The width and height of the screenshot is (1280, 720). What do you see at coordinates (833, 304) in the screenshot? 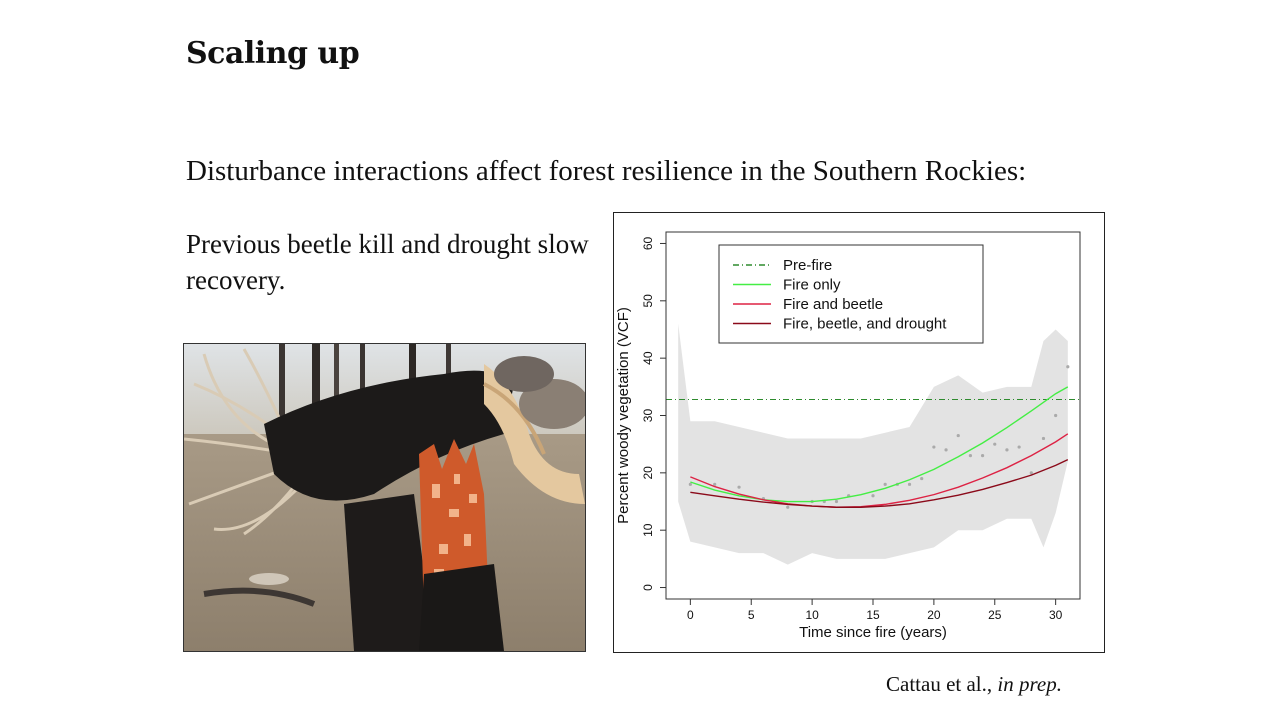
I see `legend-label: Fire and beetle` at bounding box center [833, 304].